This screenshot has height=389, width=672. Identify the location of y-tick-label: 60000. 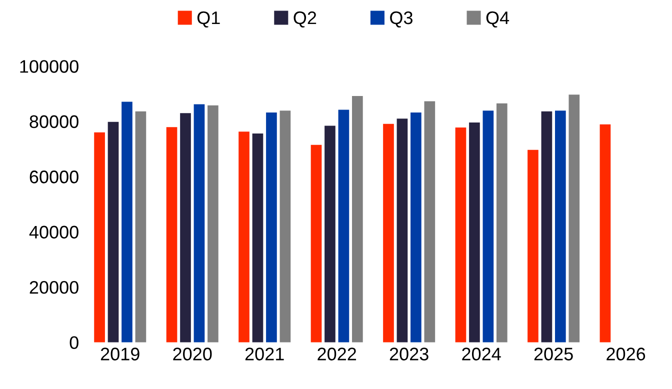
(54, 177).